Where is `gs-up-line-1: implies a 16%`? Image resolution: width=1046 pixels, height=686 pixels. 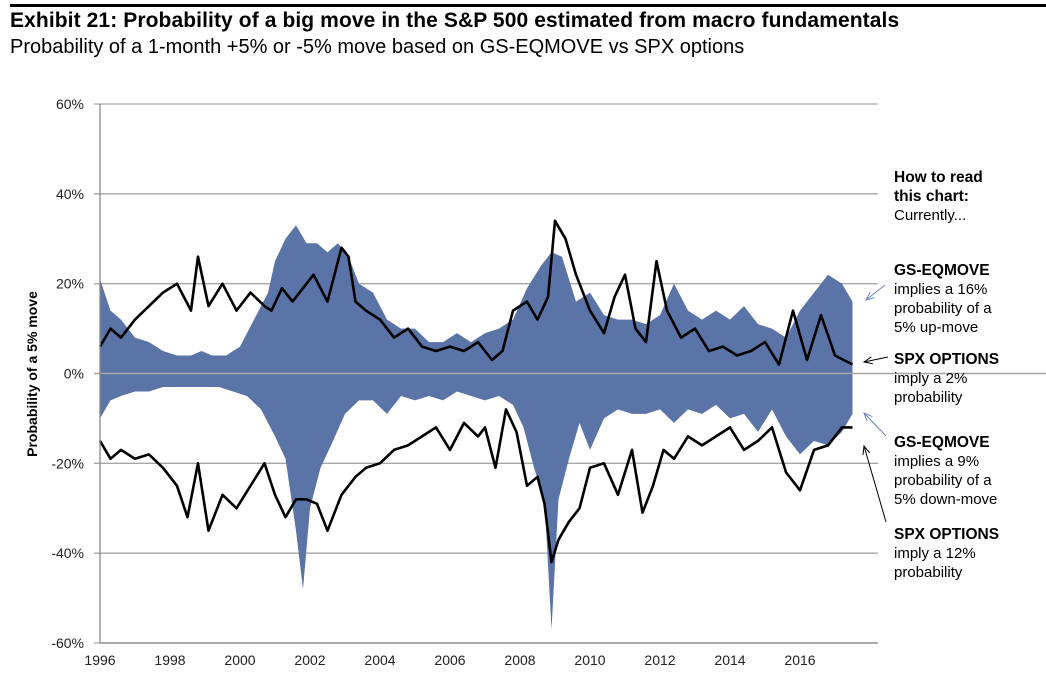
gs-up-line-1: implies a 16% is located at coordinates (941, 289).